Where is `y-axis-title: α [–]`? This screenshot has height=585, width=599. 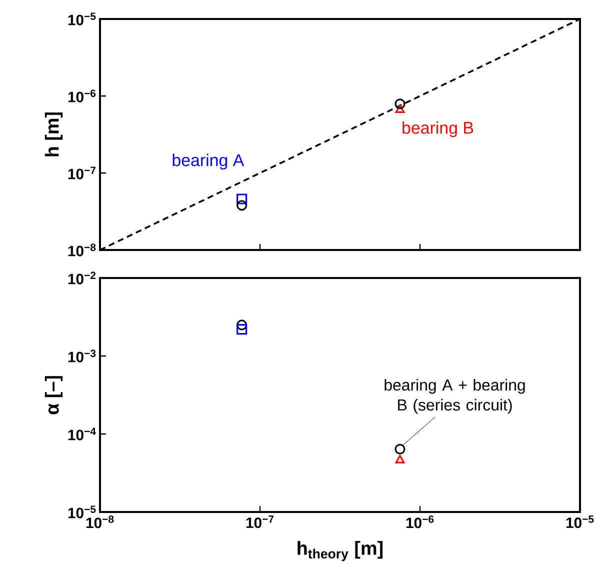 y-axis-title: α [–] is located at coordinates (53, 395).